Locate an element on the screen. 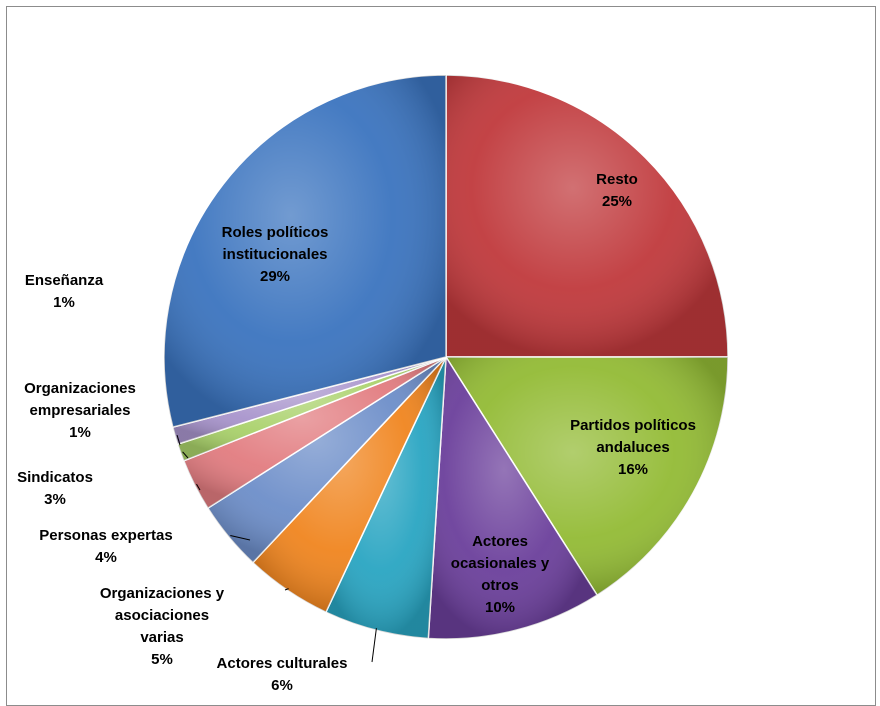 The image size is (880, 706). slice-label-line: Partidos políticos is located at coordinates (633, 425).